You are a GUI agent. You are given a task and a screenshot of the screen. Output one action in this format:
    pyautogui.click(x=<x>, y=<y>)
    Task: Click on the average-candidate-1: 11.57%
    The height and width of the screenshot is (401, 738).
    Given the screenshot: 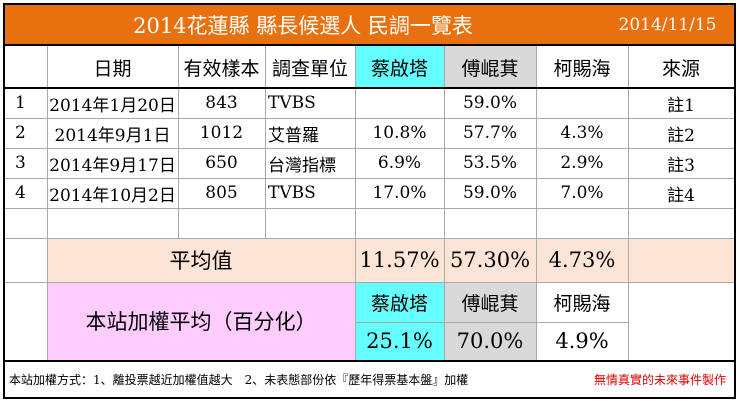 What is the action you would take?
    pyautogui.click(x=399, y=260)
    